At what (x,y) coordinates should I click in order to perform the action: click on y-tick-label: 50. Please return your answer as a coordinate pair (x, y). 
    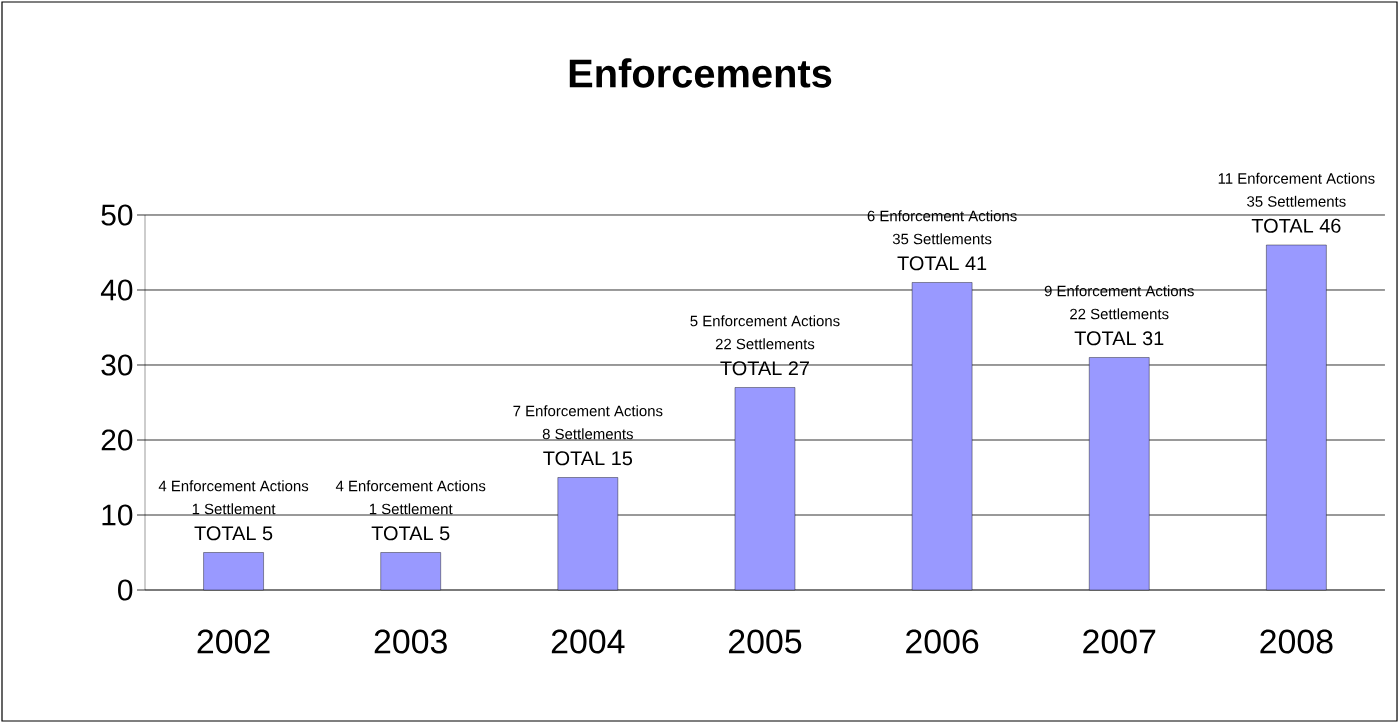
    Looking at the image, I should click on (117, 215).